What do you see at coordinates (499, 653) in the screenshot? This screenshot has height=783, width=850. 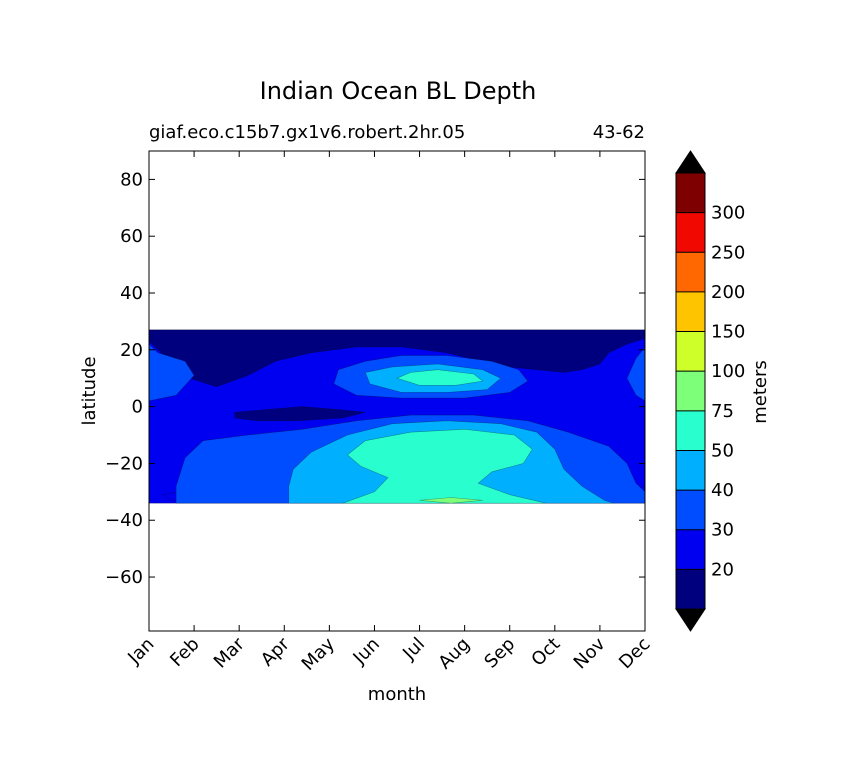 I see `x-tick-label-sep: Sep` at bounding box center [499, 653].